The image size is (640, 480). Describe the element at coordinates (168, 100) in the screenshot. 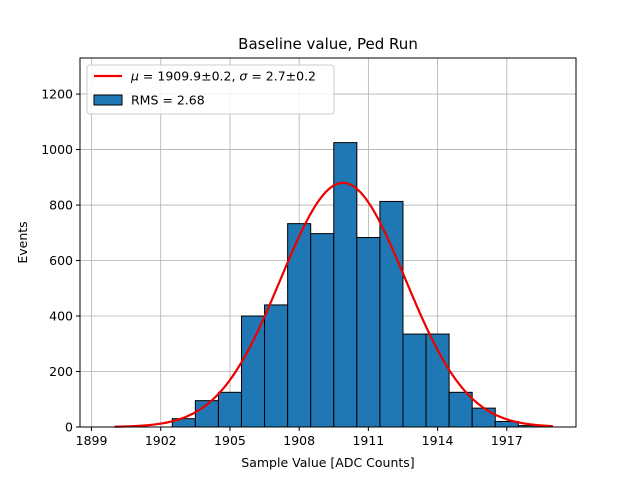

I see `legend-histogram-label: RMS = 2.68` at that location.